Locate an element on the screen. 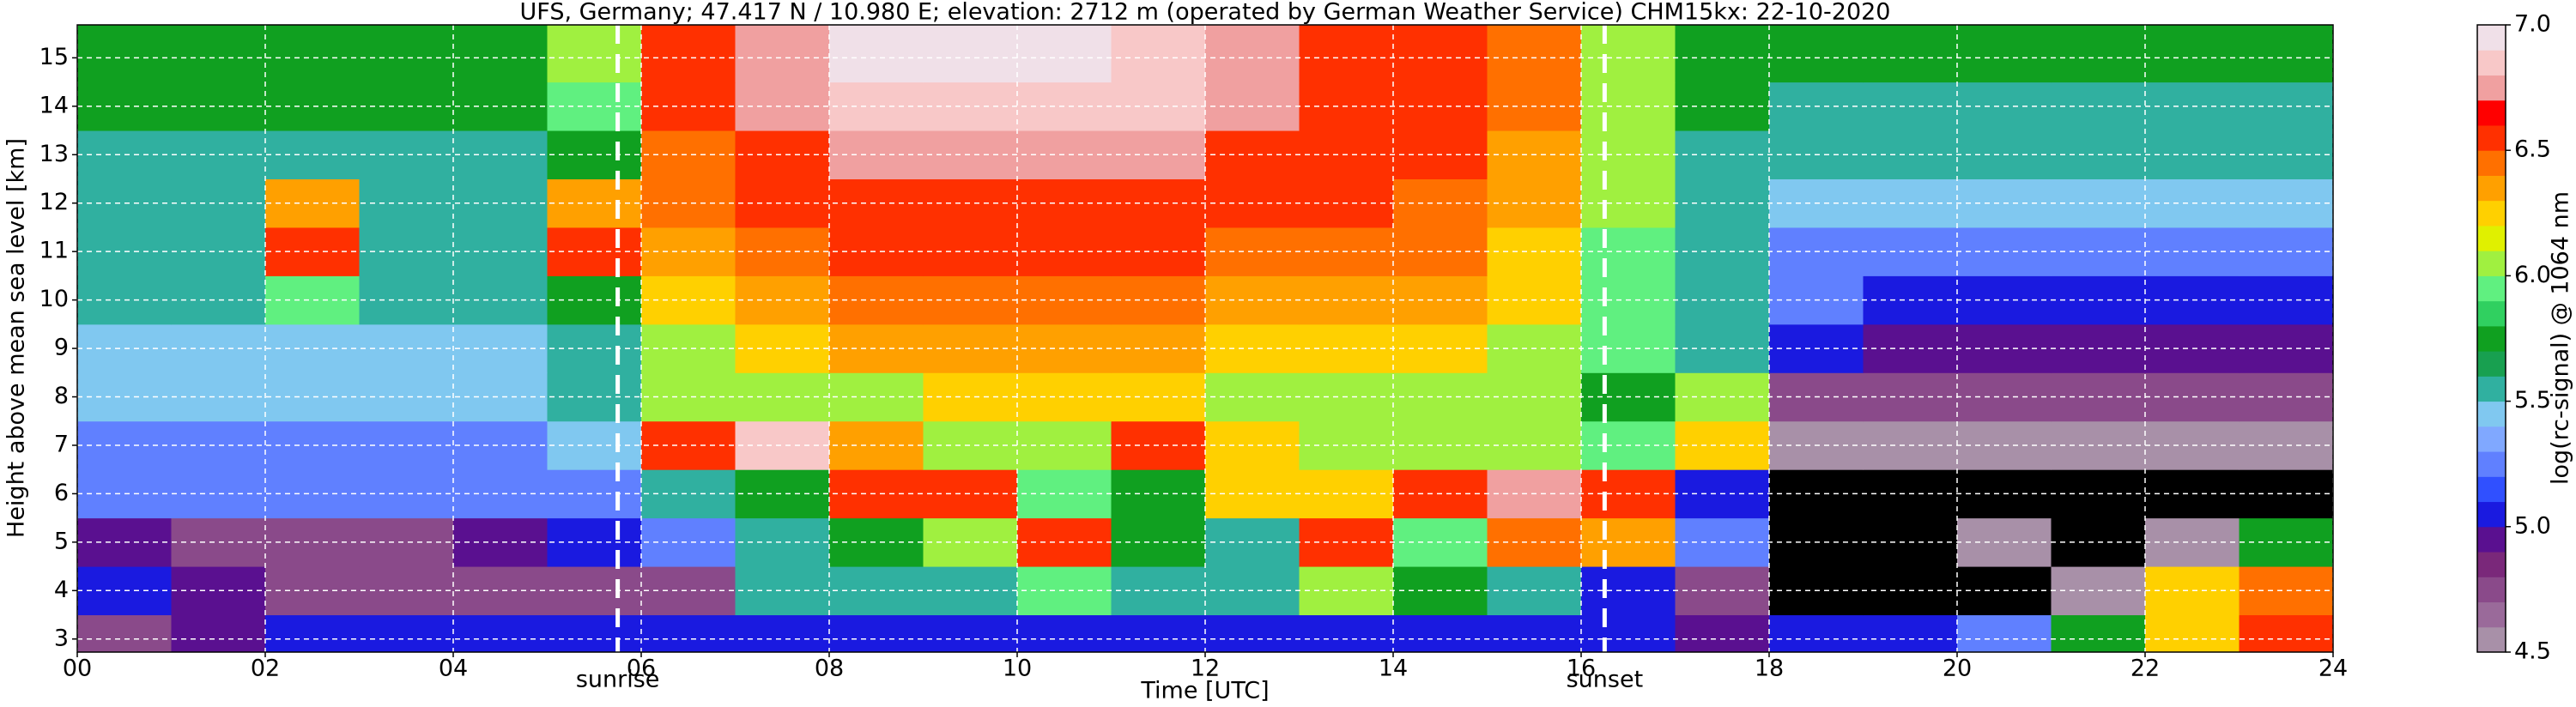 The image size is (2576, 707). x-tick-label: 00 is located at coordinates (77, 669).